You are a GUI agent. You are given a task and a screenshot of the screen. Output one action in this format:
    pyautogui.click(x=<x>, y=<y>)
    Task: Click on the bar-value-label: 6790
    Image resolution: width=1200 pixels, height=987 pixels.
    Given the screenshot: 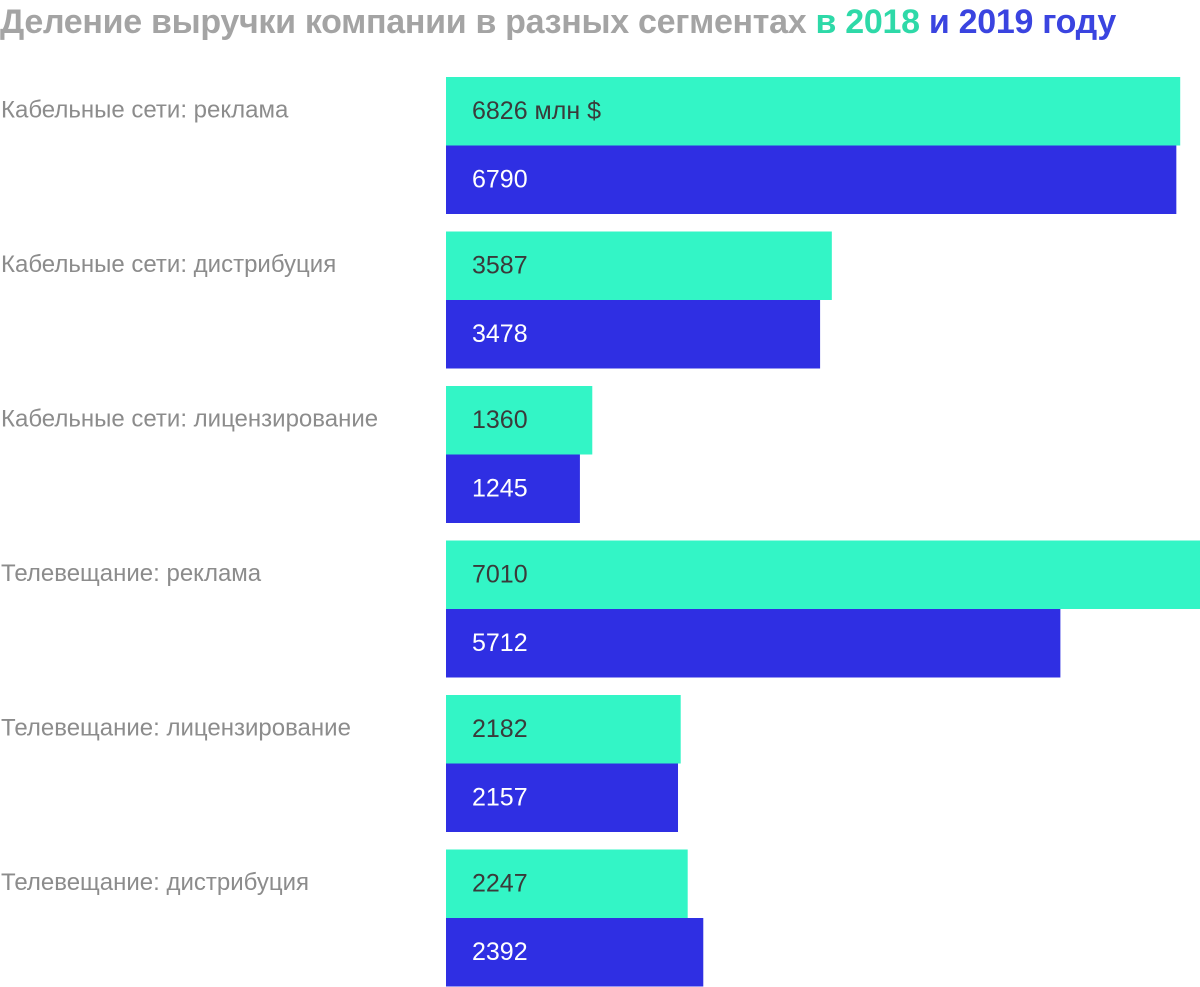 What is the action you would take?
    pyautogui.click(x=500, y=179)
    